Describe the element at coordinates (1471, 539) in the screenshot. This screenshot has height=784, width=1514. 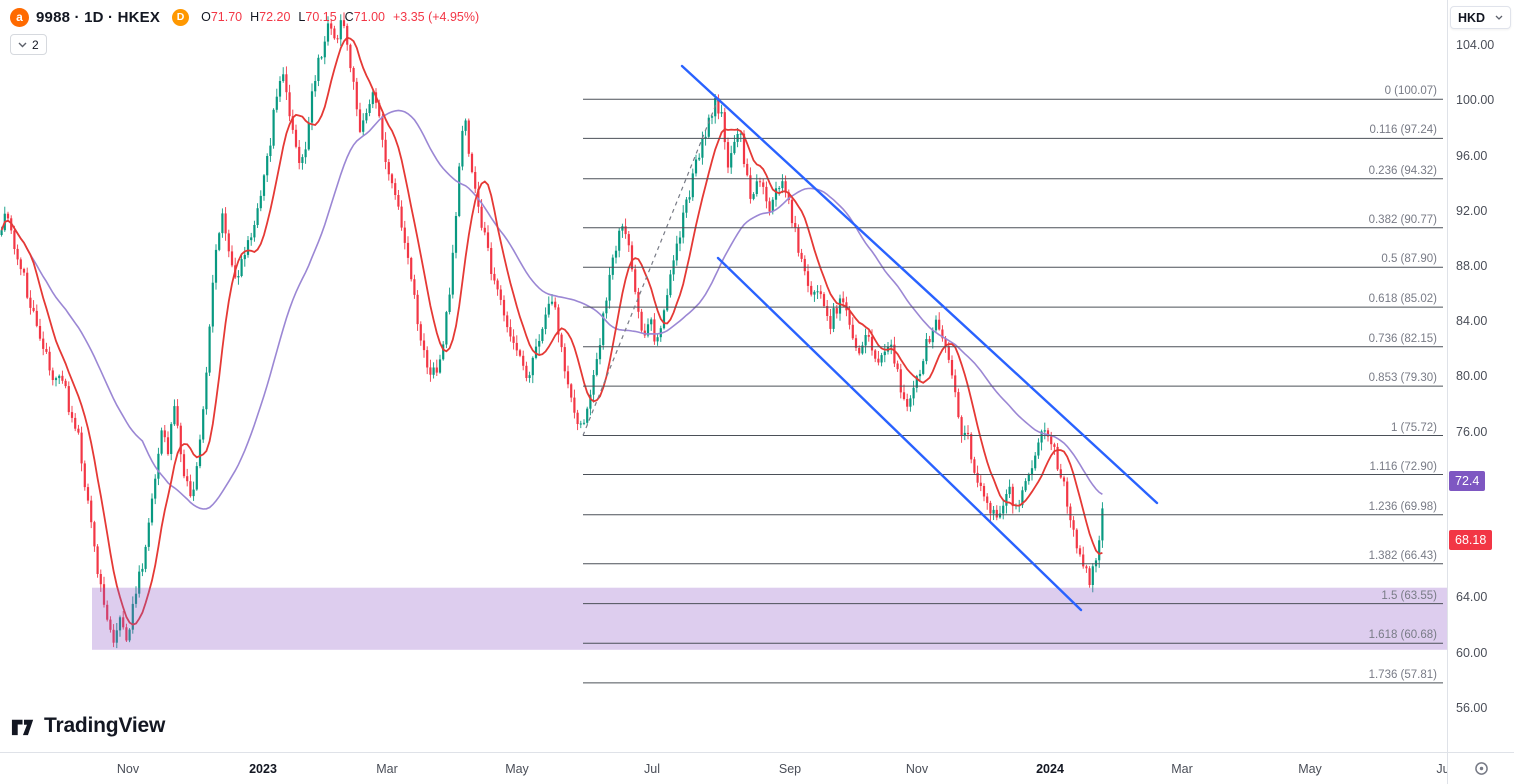
I see `price-badge: 68.18` at that location.